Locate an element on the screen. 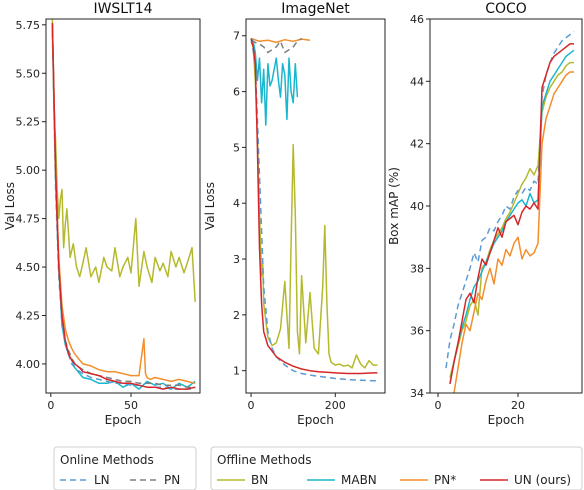 This screenshot has height=490, width=584. y-tick-label: 42 is located at coordinates (417, 144).